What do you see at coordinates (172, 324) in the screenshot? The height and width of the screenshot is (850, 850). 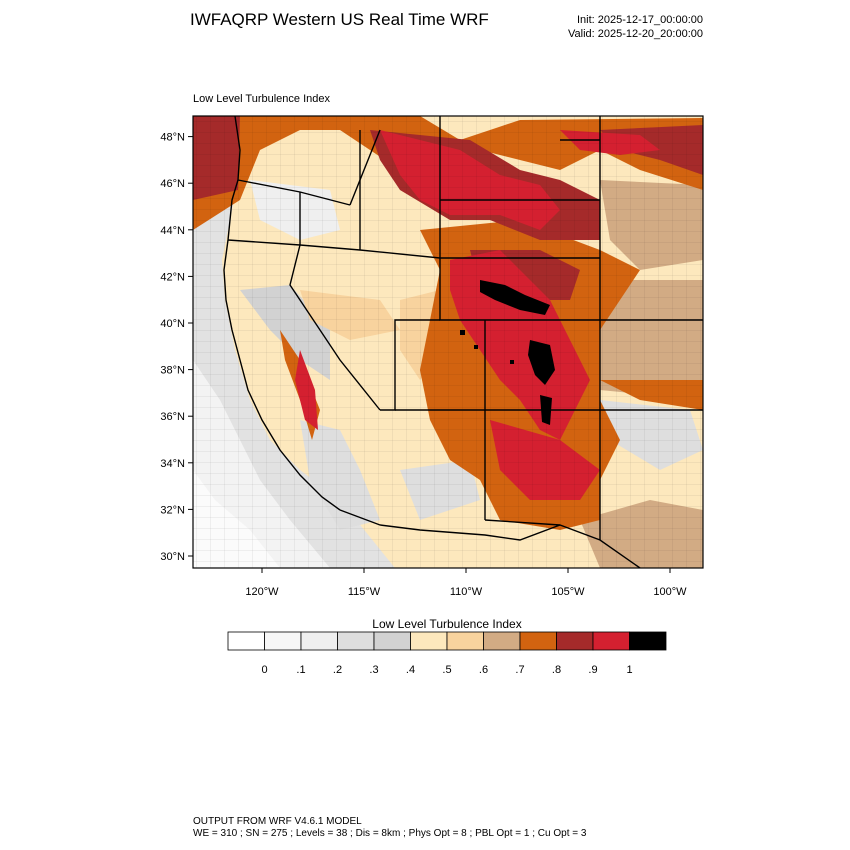 I see `lat-tick-label: 40°N` at bounding box center [172, 324].